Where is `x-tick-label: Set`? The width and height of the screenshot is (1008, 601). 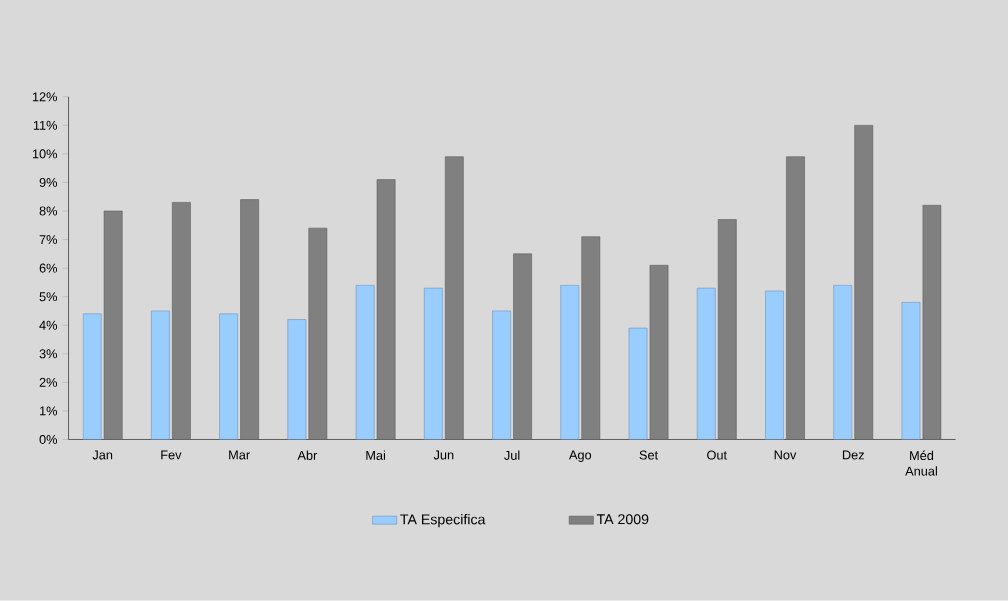
x-tick-label: Set is located at coordinates (649, 455).